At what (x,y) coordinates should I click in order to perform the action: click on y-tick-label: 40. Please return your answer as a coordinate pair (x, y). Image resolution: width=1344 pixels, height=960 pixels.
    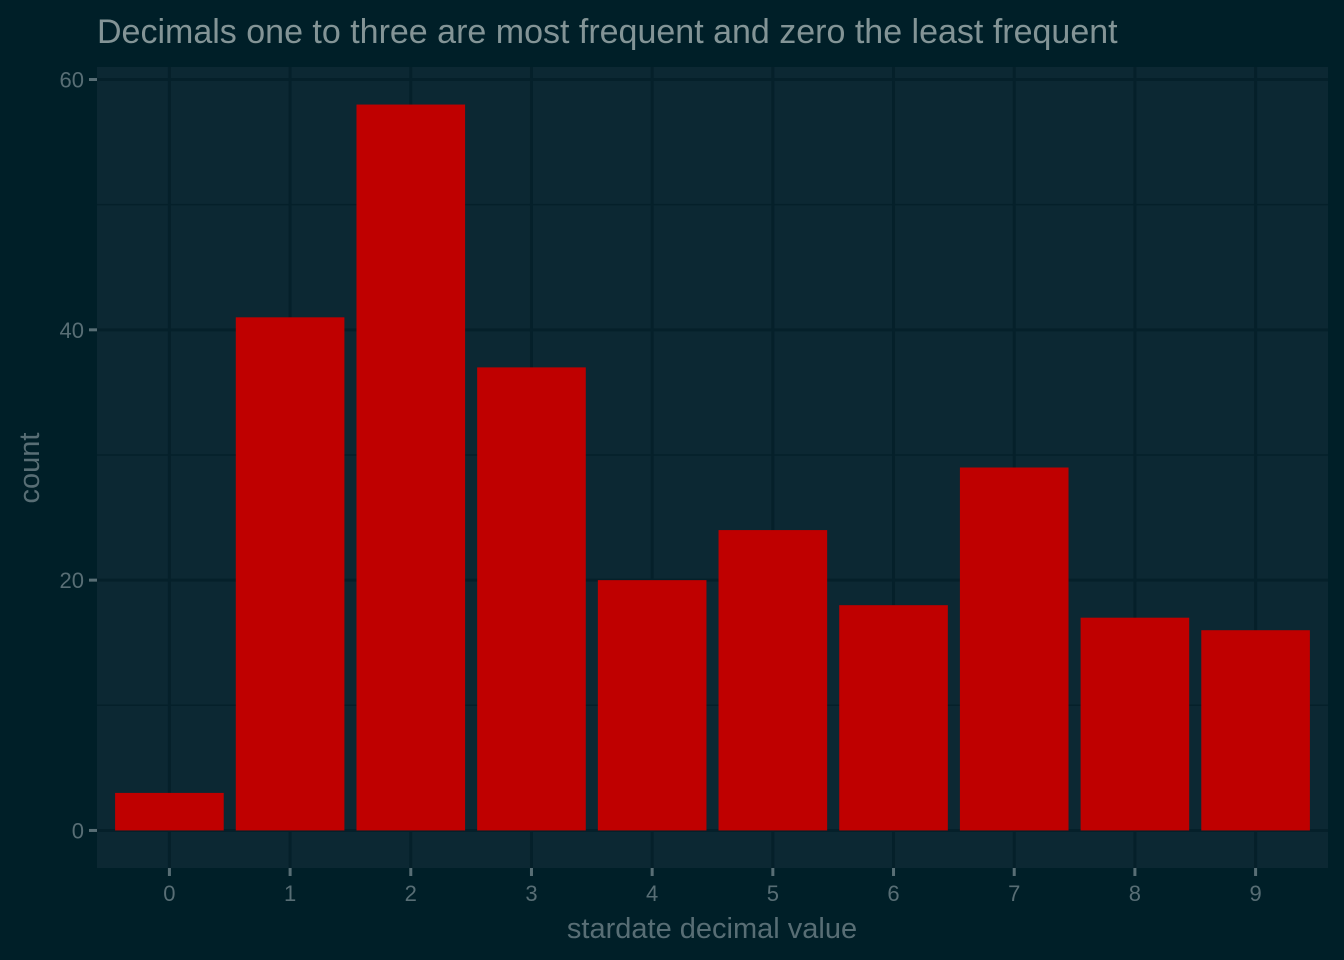
    Looking at the image, I should click on (72, 330).